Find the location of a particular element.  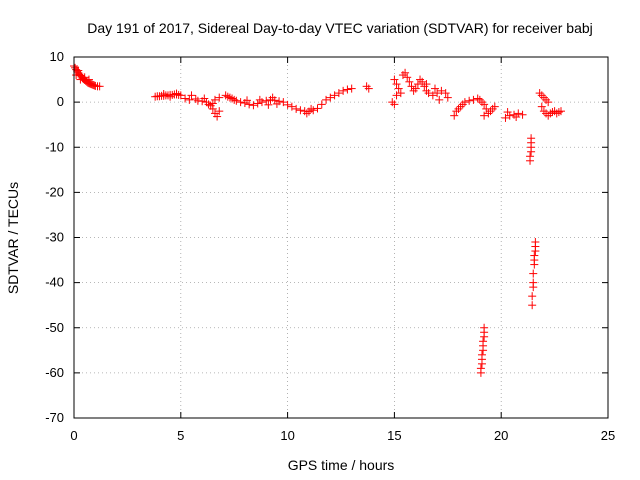

y-tick-label: 10 is located at coordinates (57, 56).